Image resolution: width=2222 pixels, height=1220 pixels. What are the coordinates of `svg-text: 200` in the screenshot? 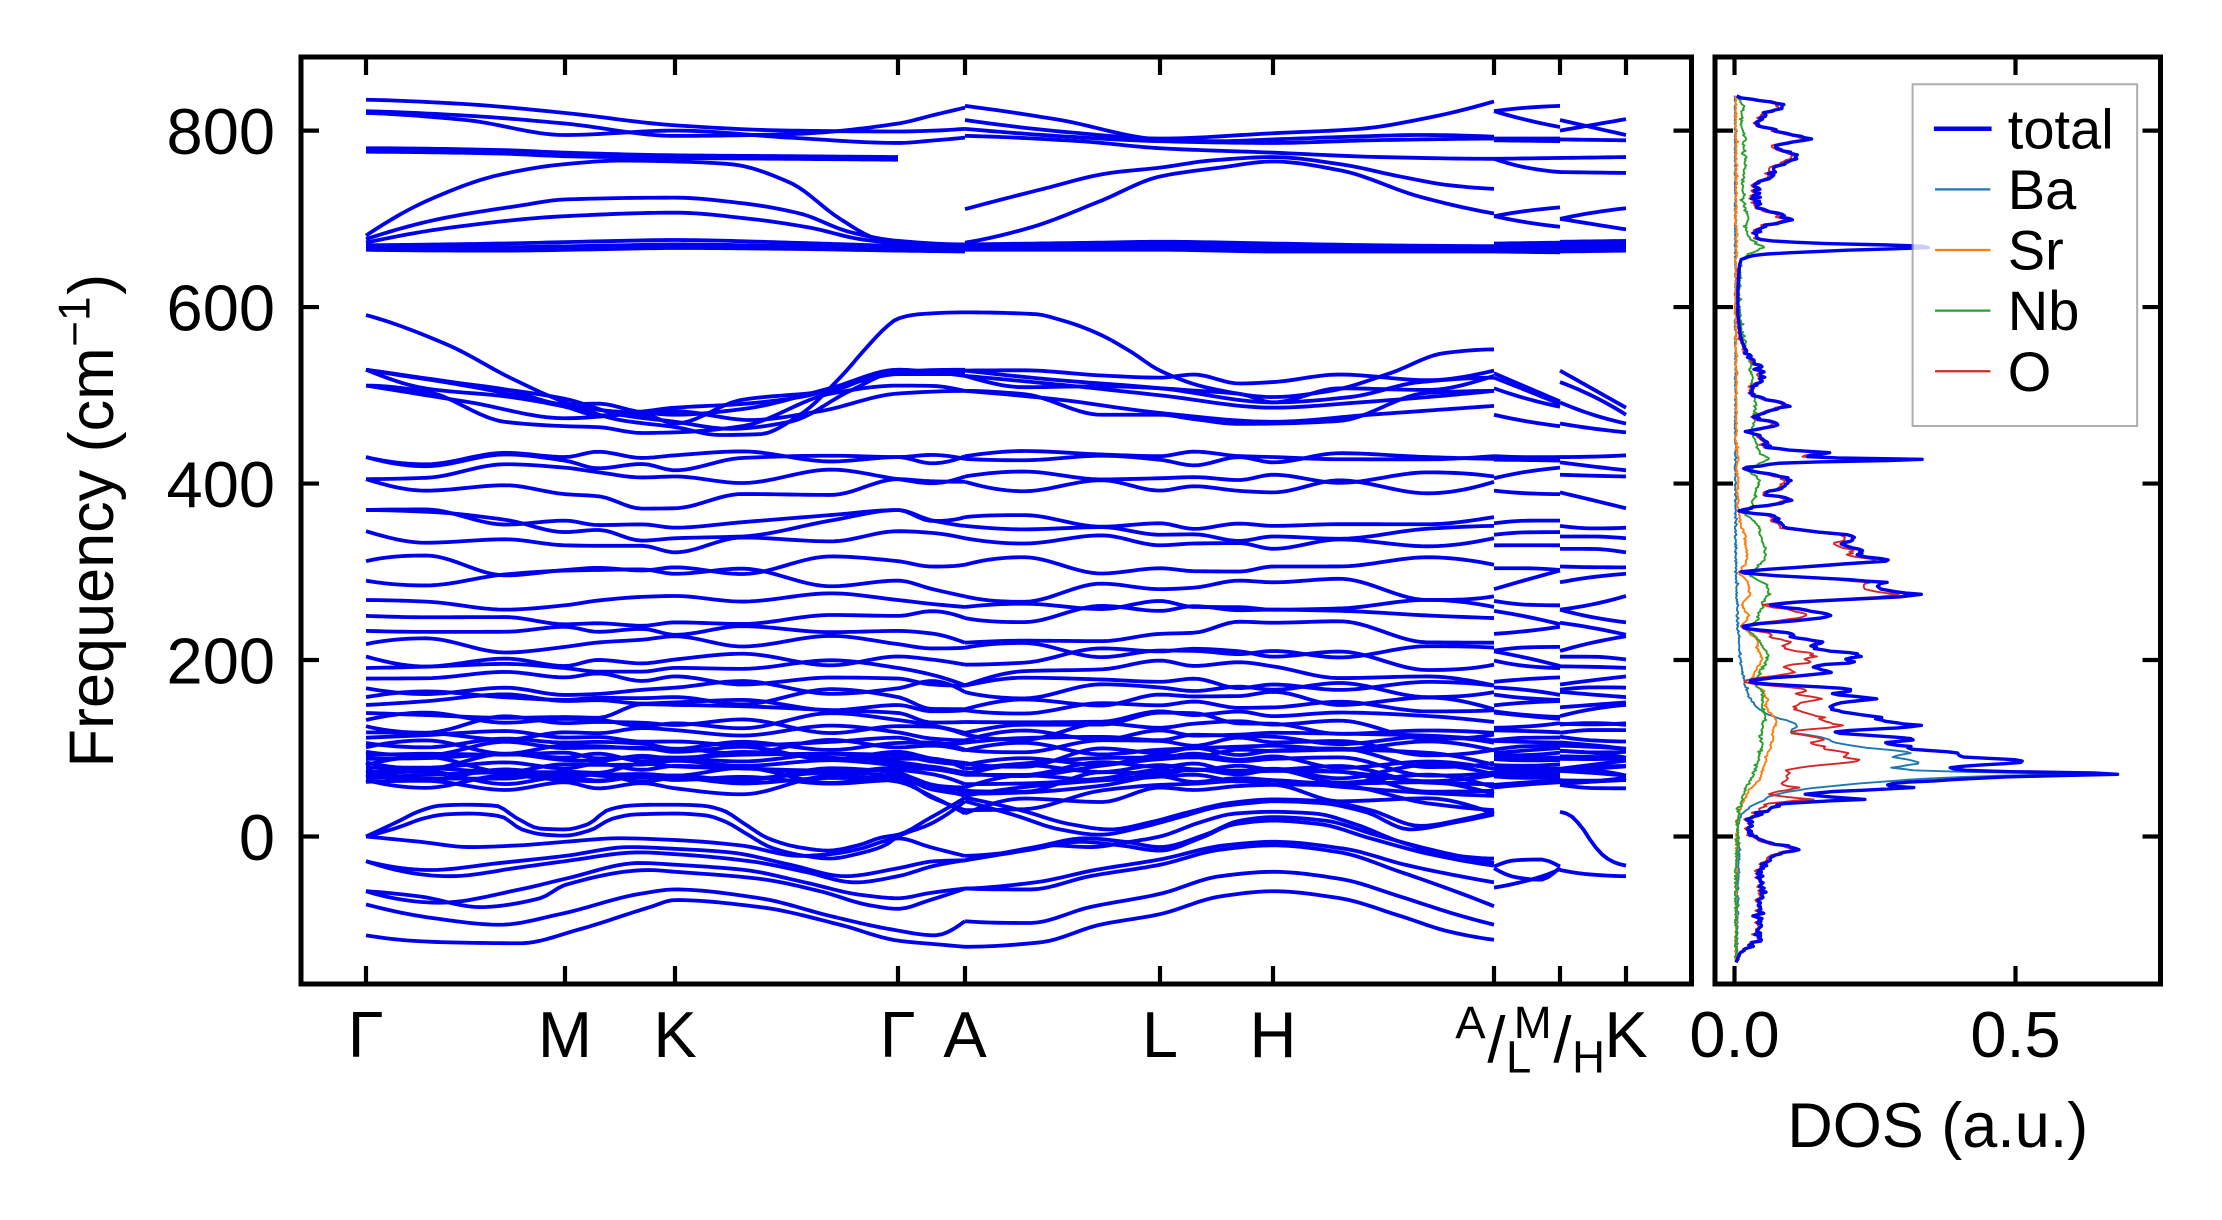 It's located at (221, 661).